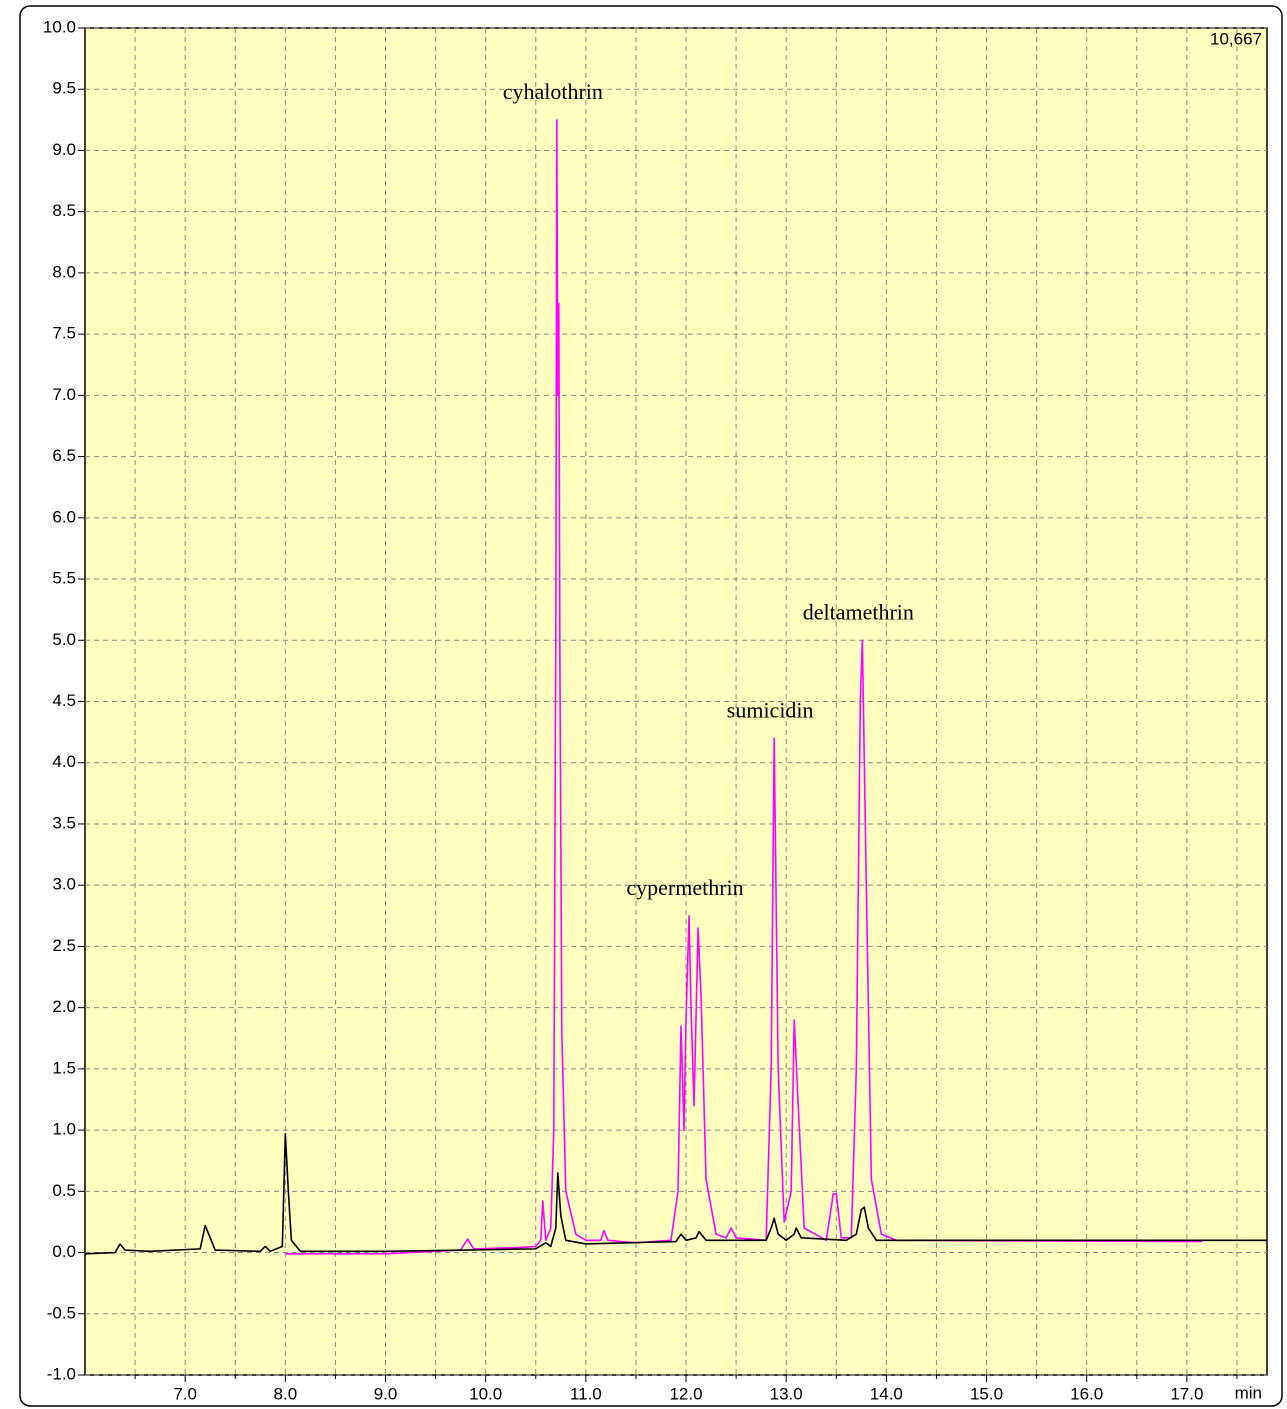 This screenshot has width=1287, height=1409. I want to click on x-tick-label: 14.0, so click(886, 1393).